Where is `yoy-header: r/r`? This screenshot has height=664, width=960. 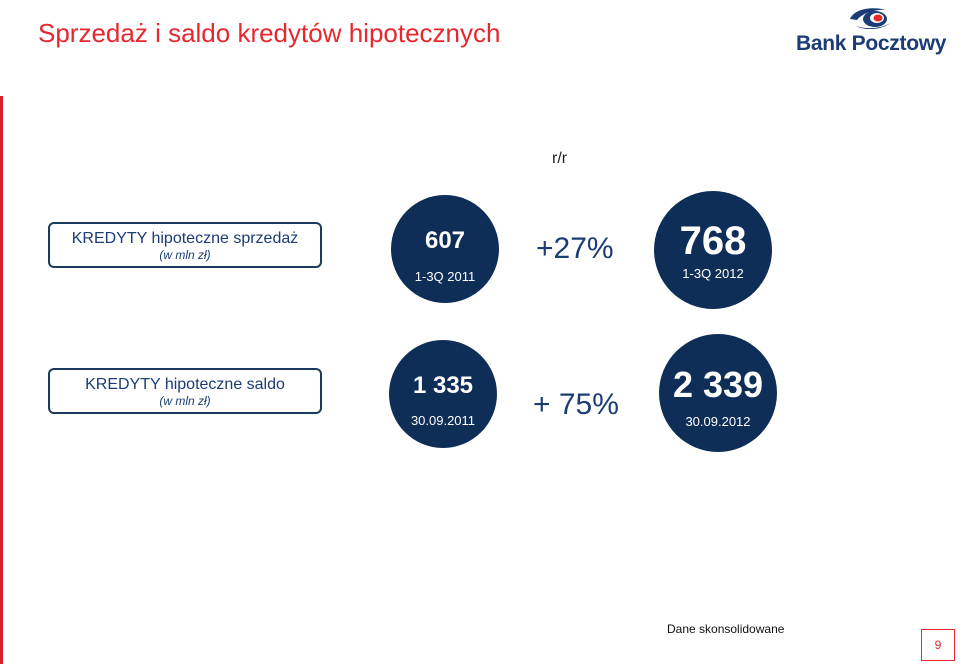 yoy-header: r/r is located at coordinates (560, 158).